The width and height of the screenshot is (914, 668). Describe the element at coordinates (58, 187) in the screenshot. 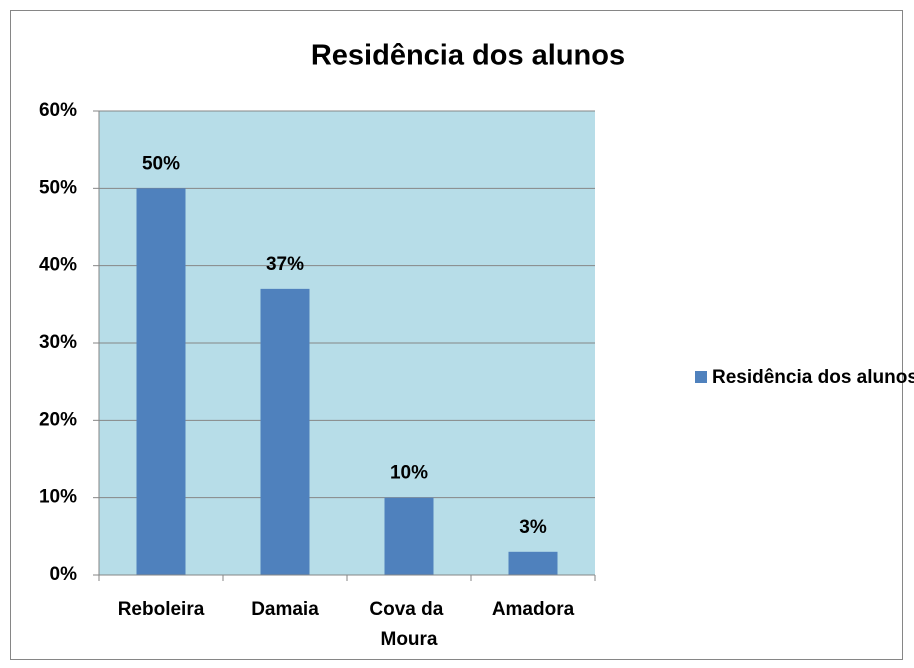

I see `y-tick-label: 50%` at that location.